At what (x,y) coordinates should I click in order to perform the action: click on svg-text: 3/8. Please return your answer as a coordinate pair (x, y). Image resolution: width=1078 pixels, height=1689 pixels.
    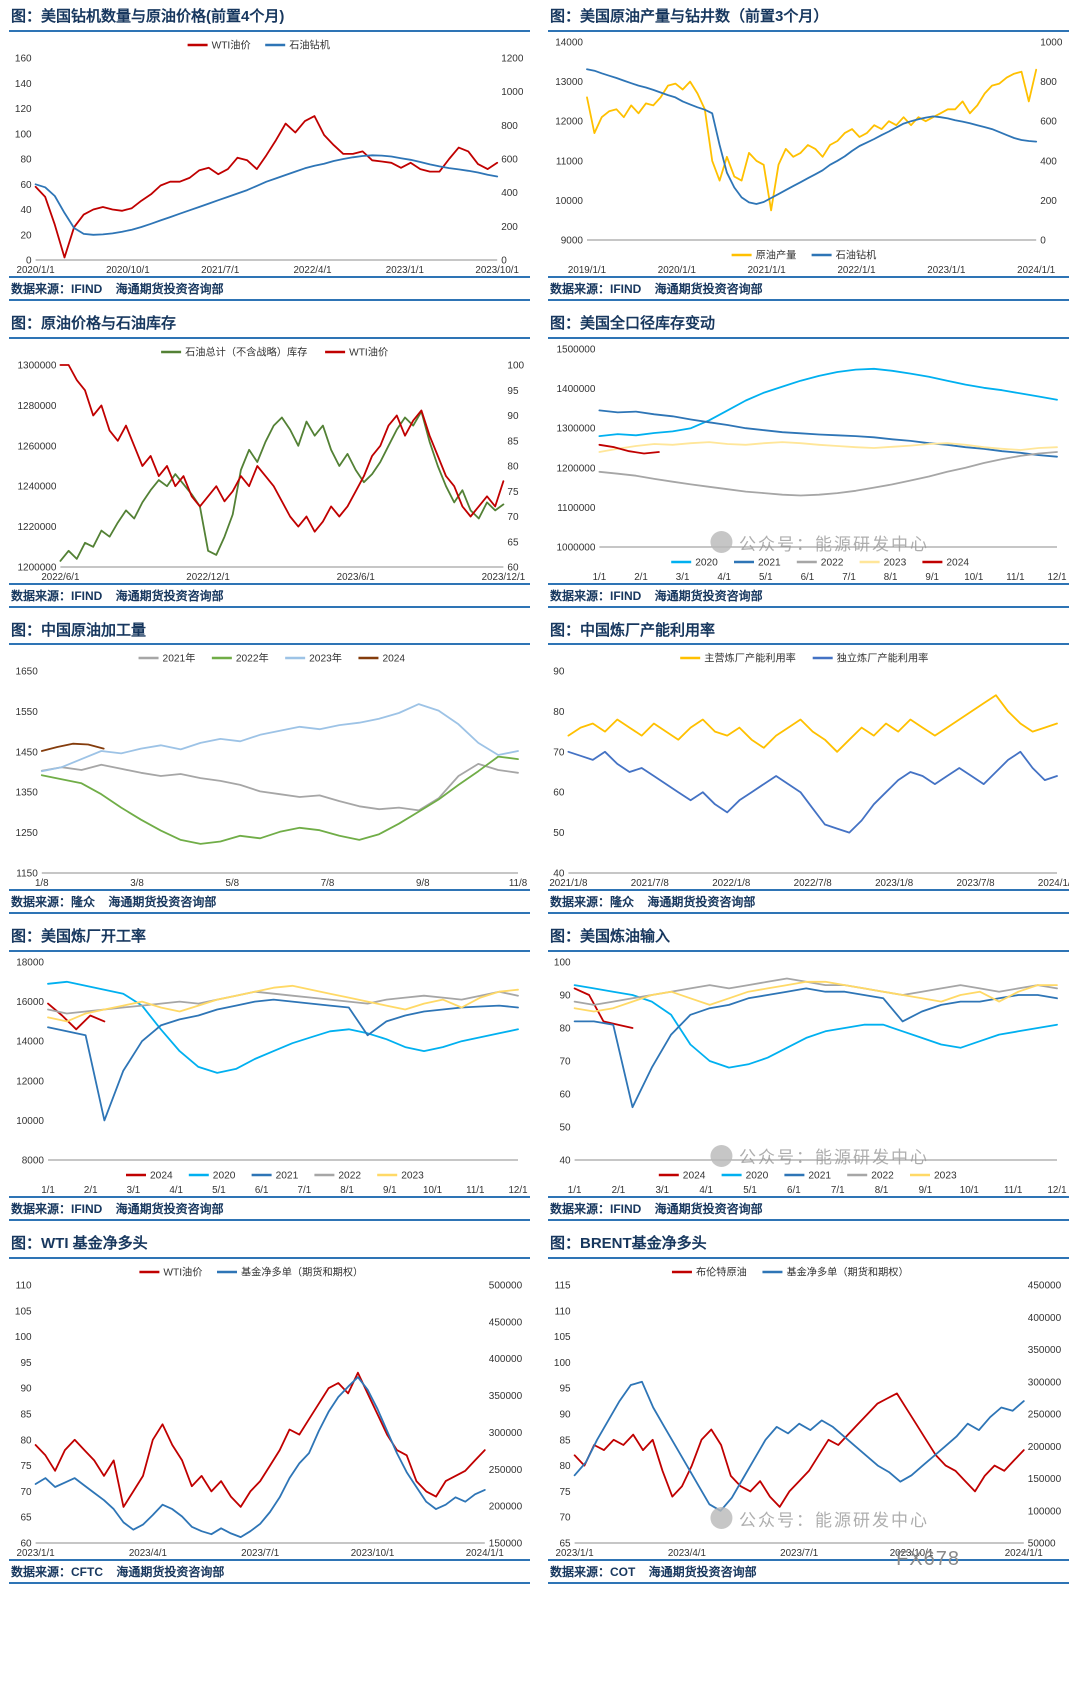
    Looking at the image, I should click on (137, 883).